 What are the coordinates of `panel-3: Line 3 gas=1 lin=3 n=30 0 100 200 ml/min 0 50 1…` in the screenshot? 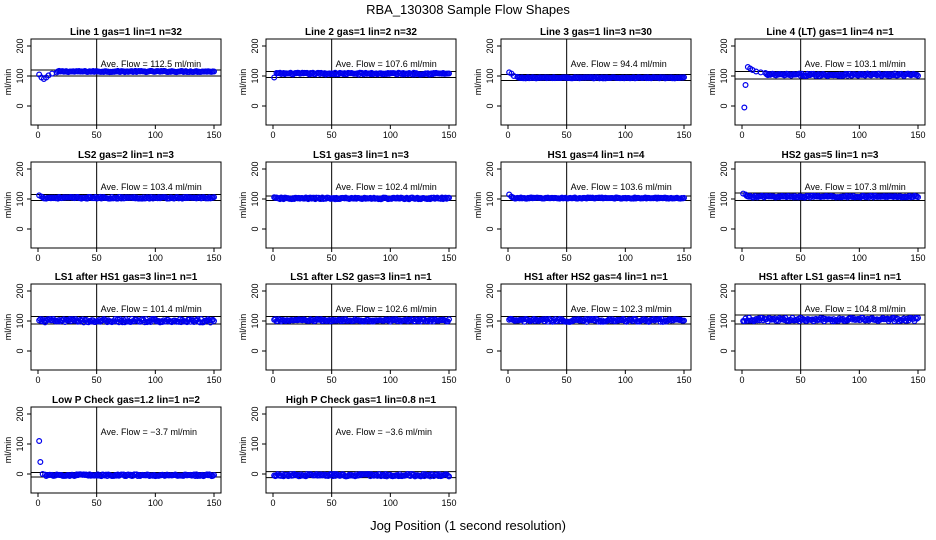 It's located at (582, 83).